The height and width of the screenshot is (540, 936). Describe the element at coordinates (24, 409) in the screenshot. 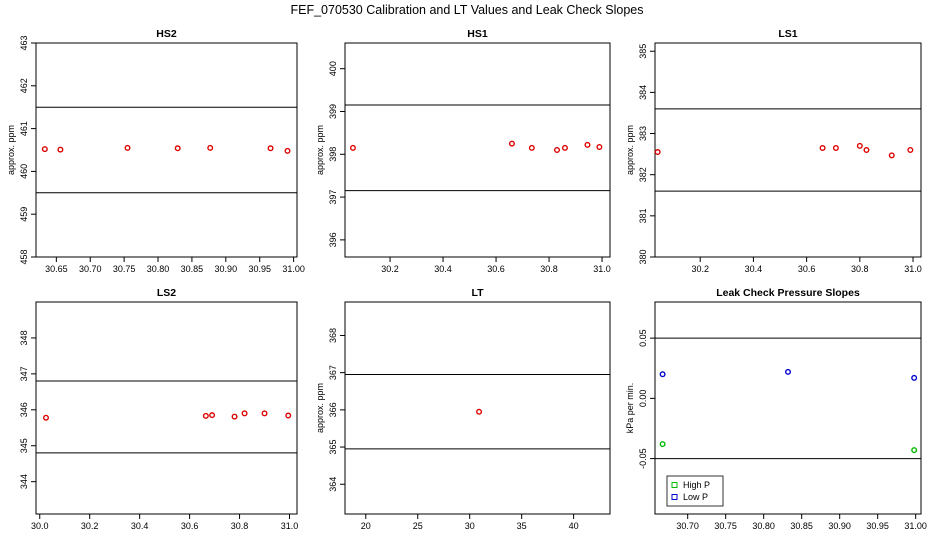

I see `panel-ls2-ytick-label-2: 346` at that location.